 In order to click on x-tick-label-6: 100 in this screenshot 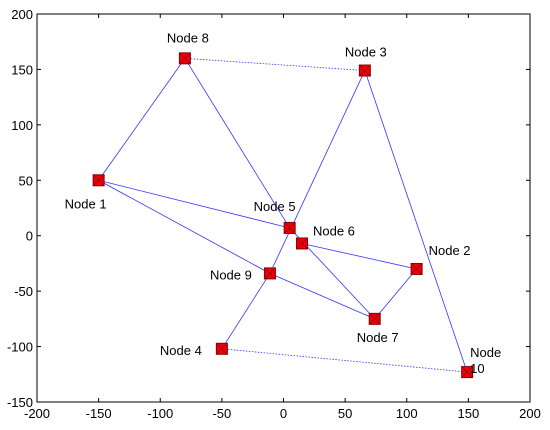, I will do `click(407, 413)`.